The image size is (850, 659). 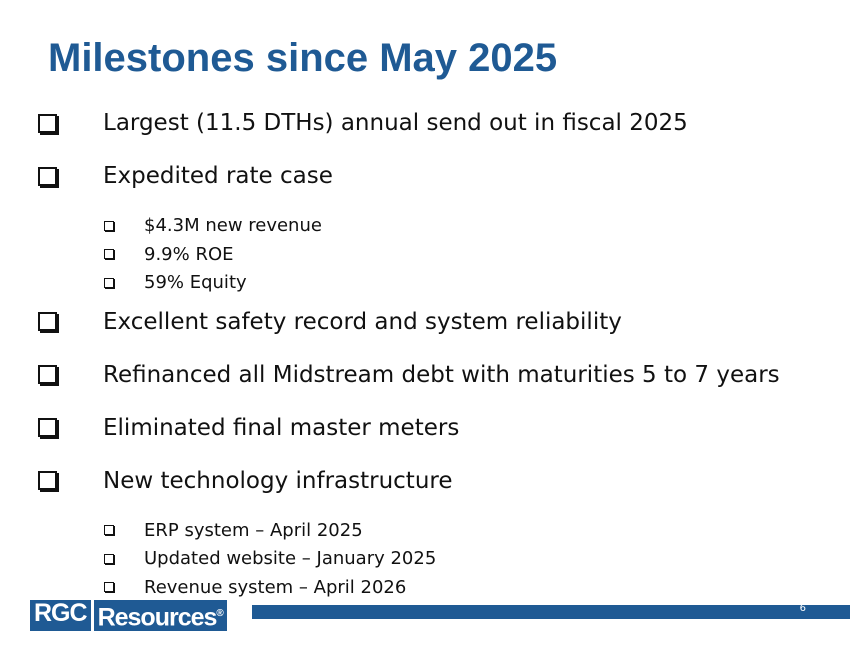 What do you see at coordinates (219, 613) in the screenshot?
I see `logo-mark: ®` at bounding box center [219, 613].